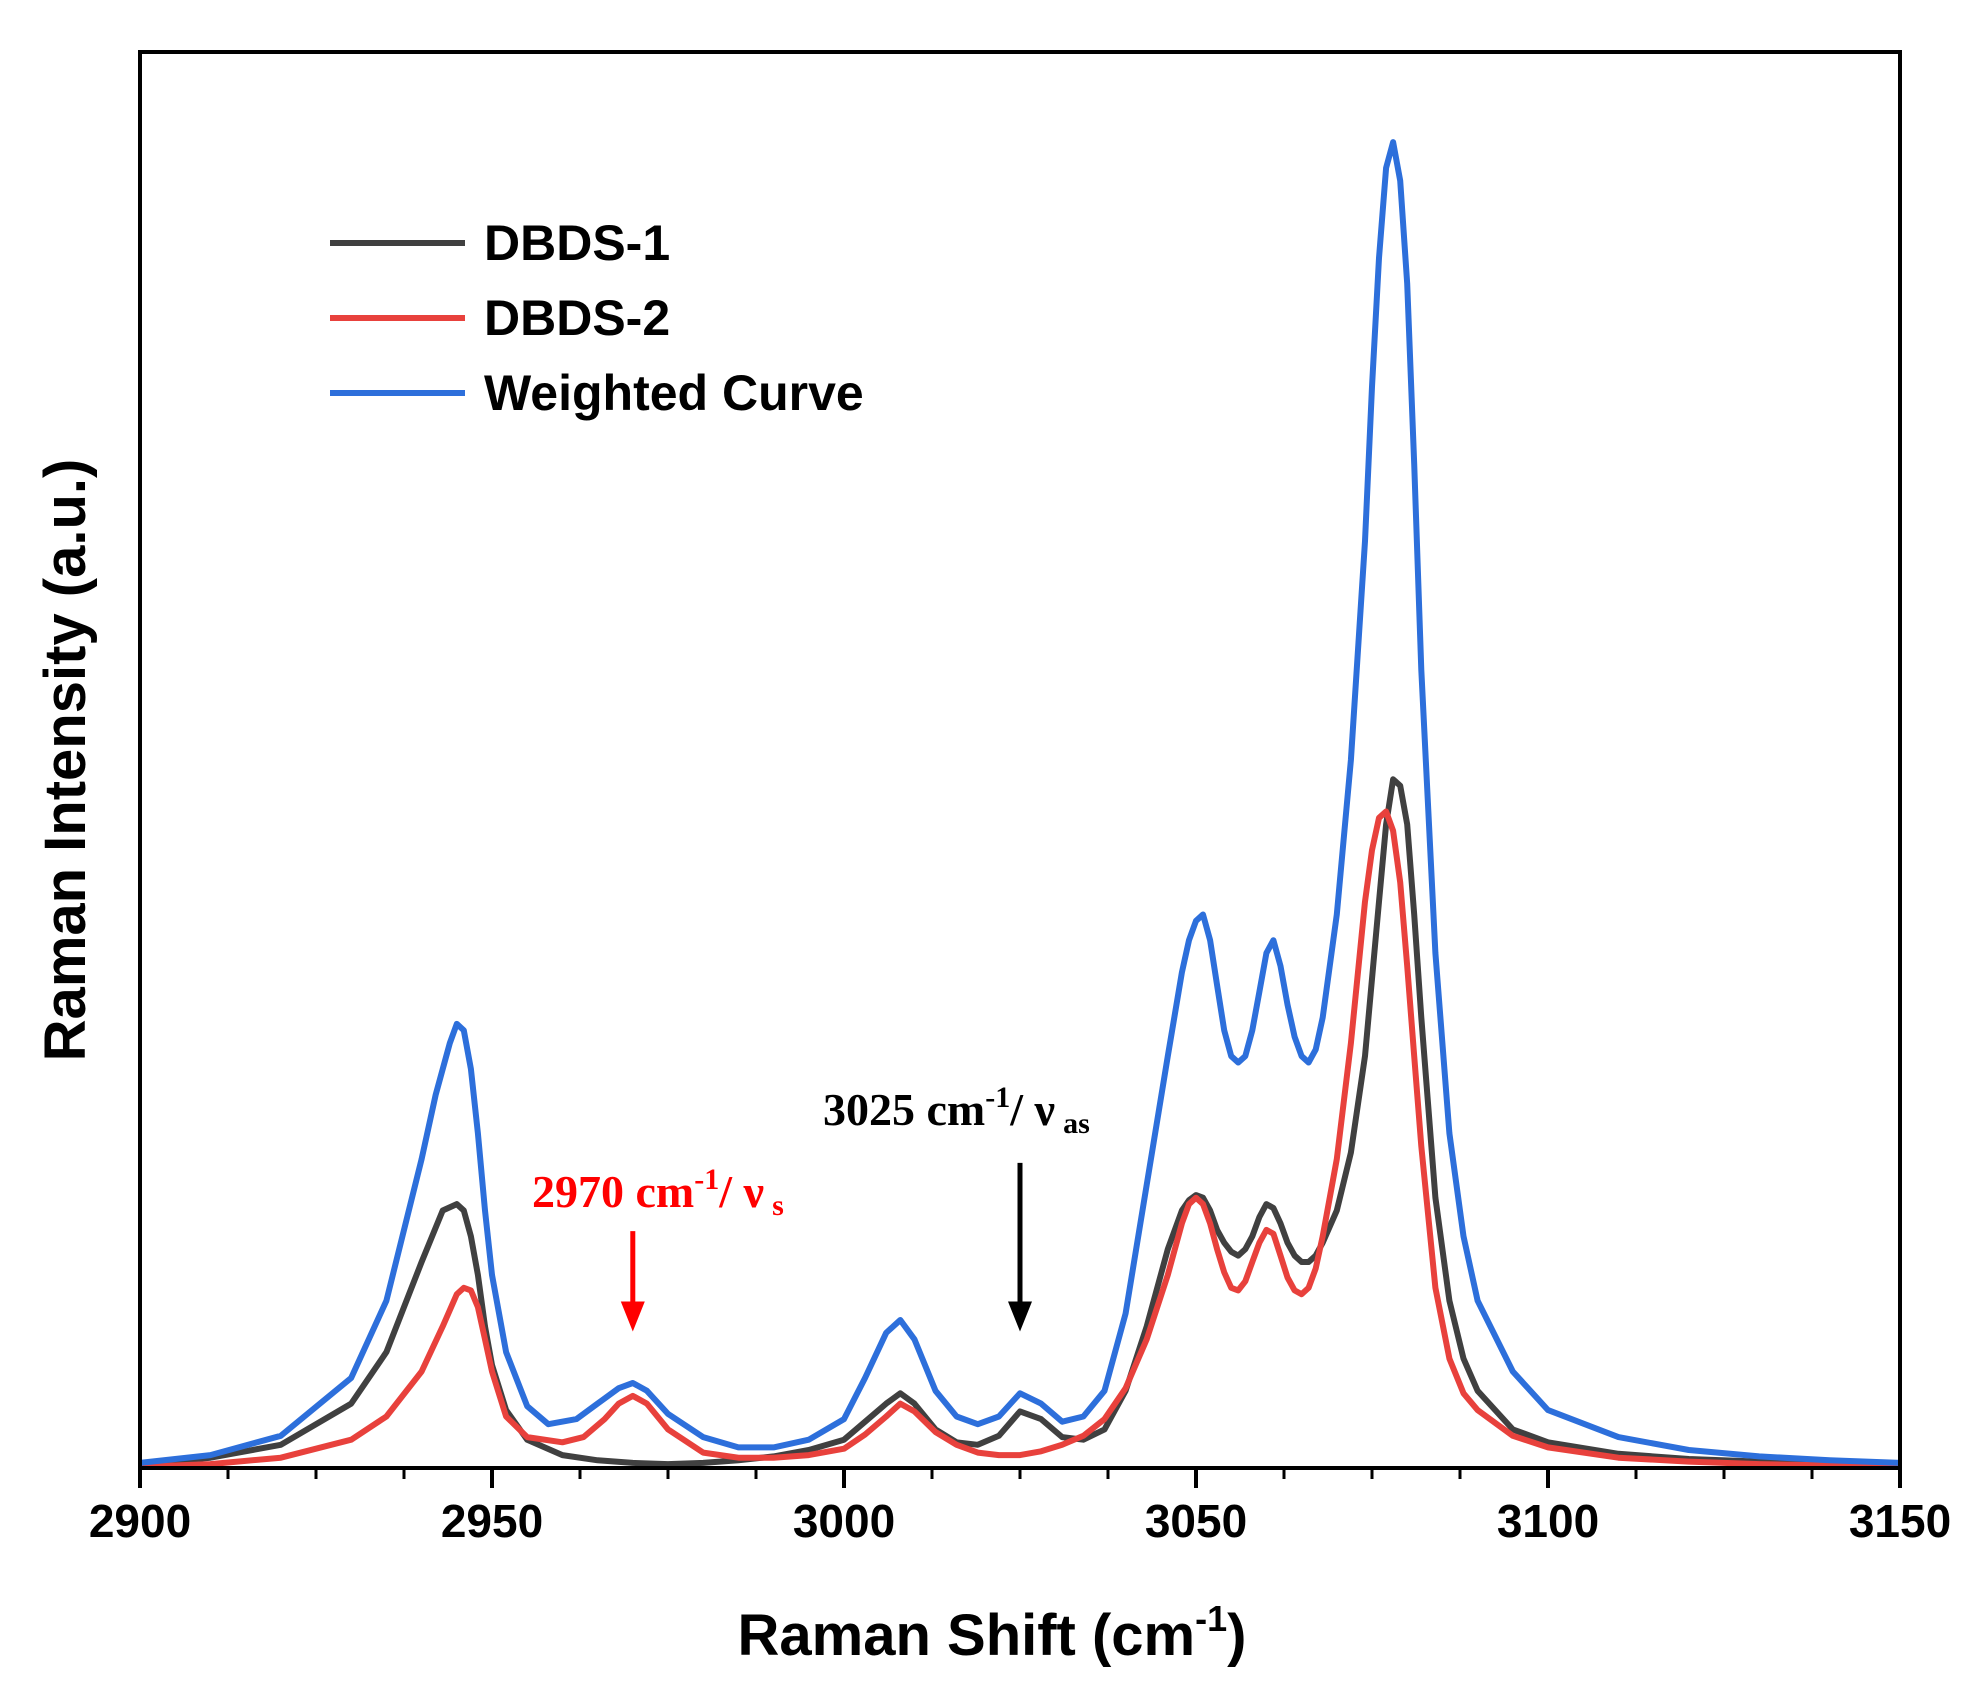 Image resolution: width=1981 pixels, height=1682 pixels. I want to click on x-tick-label-3100: 3100, so click(1548, 1521).